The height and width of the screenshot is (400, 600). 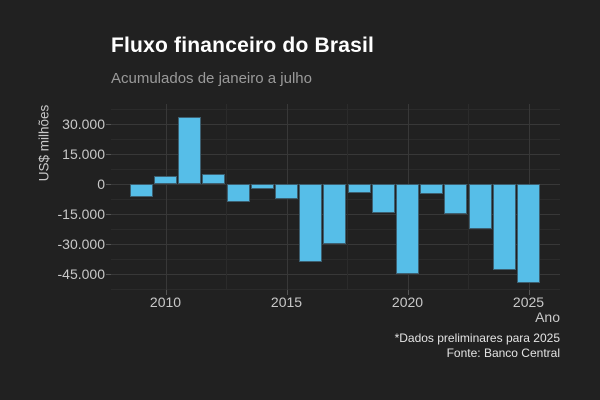 I want to click on bar-2011, so click(x=190, y=150).